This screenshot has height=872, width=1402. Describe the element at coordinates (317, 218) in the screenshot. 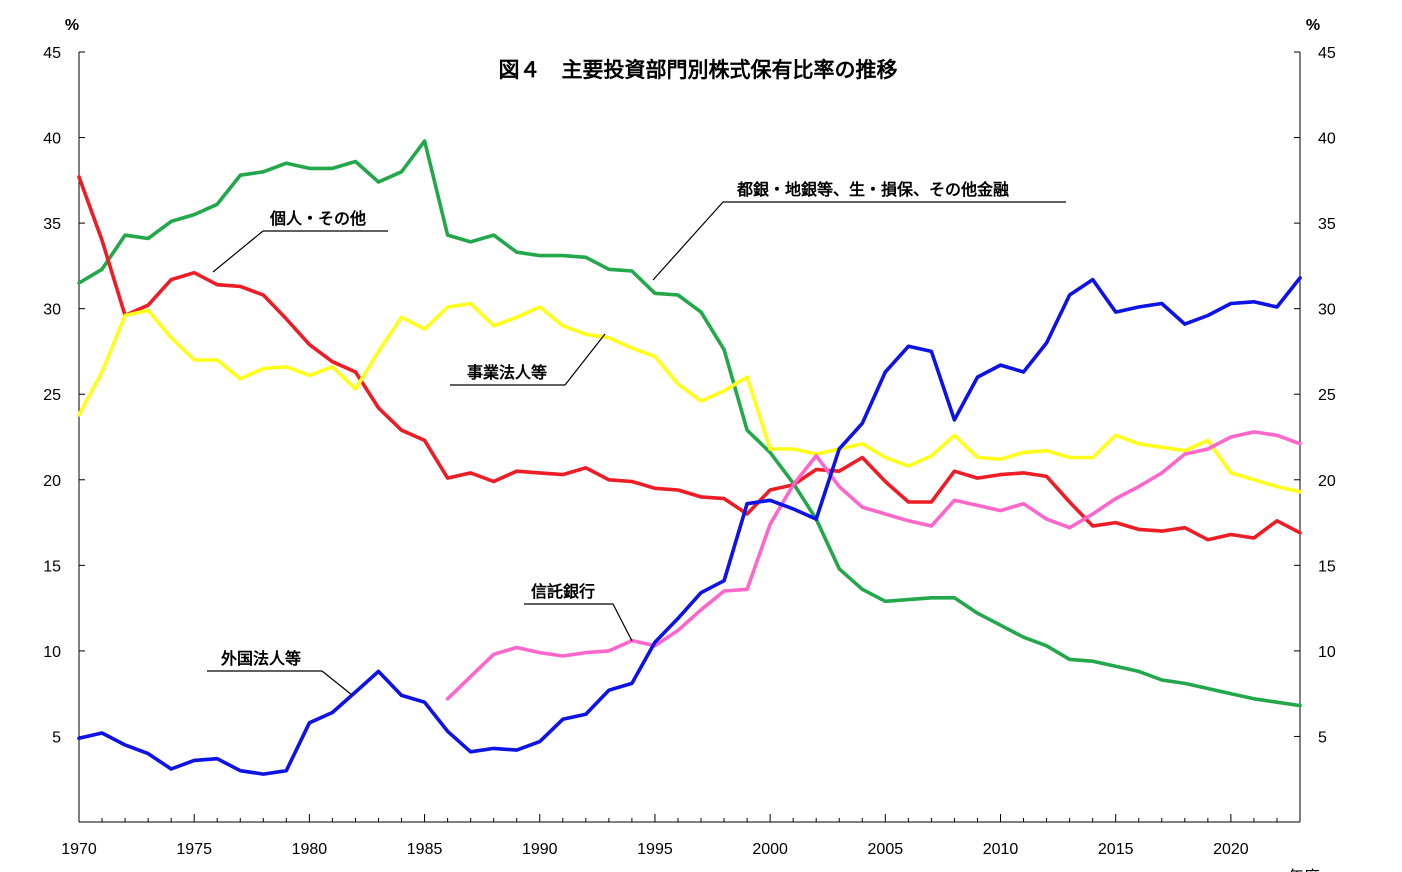

I see `annotation-label-individuals: 個人・その他` at that location.